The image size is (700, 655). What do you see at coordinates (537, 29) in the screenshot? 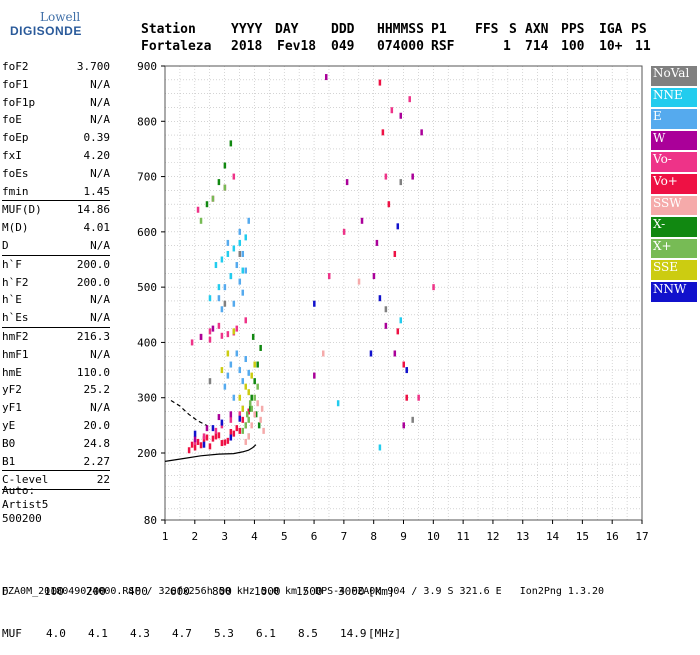
I see `header-label: AXN` at bounding box center [537, 29].